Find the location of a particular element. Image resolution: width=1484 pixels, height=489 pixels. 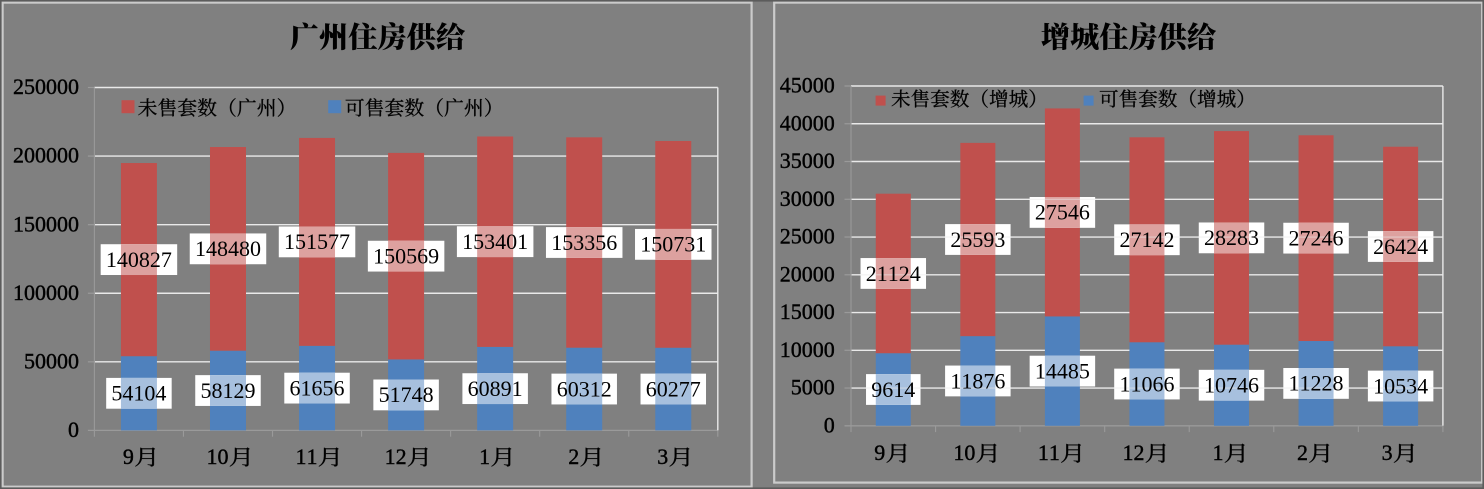

svg-text: 60891 is located at coordinates (495, 388).